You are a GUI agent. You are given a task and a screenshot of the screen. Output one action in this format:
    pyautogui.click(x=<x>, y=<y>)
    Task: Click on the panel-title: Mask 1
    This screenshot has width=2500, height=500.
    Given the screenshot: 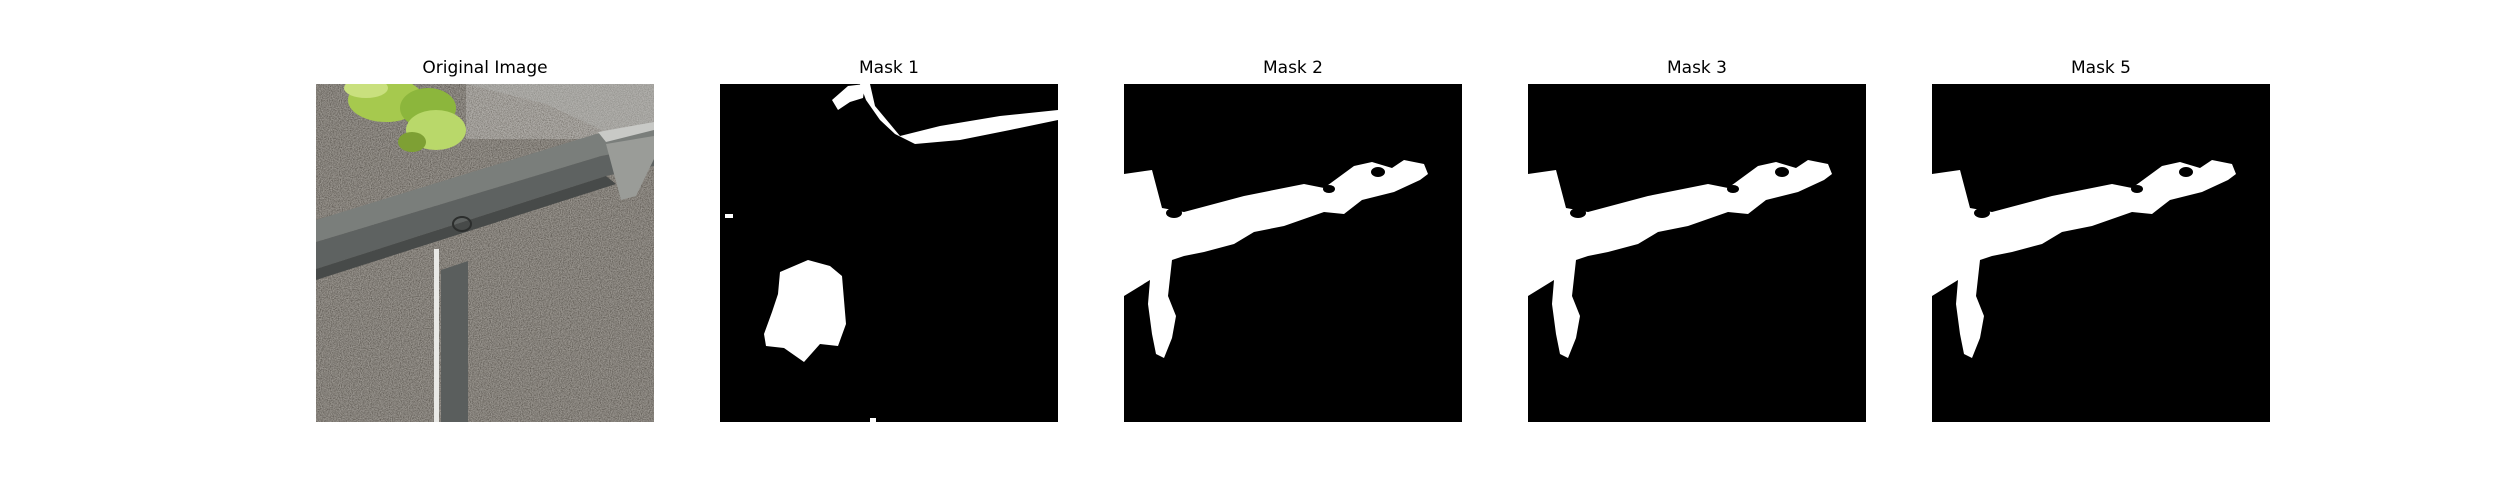 What is the action you would take?
    pyautogui.click(x=888, y=68)
    